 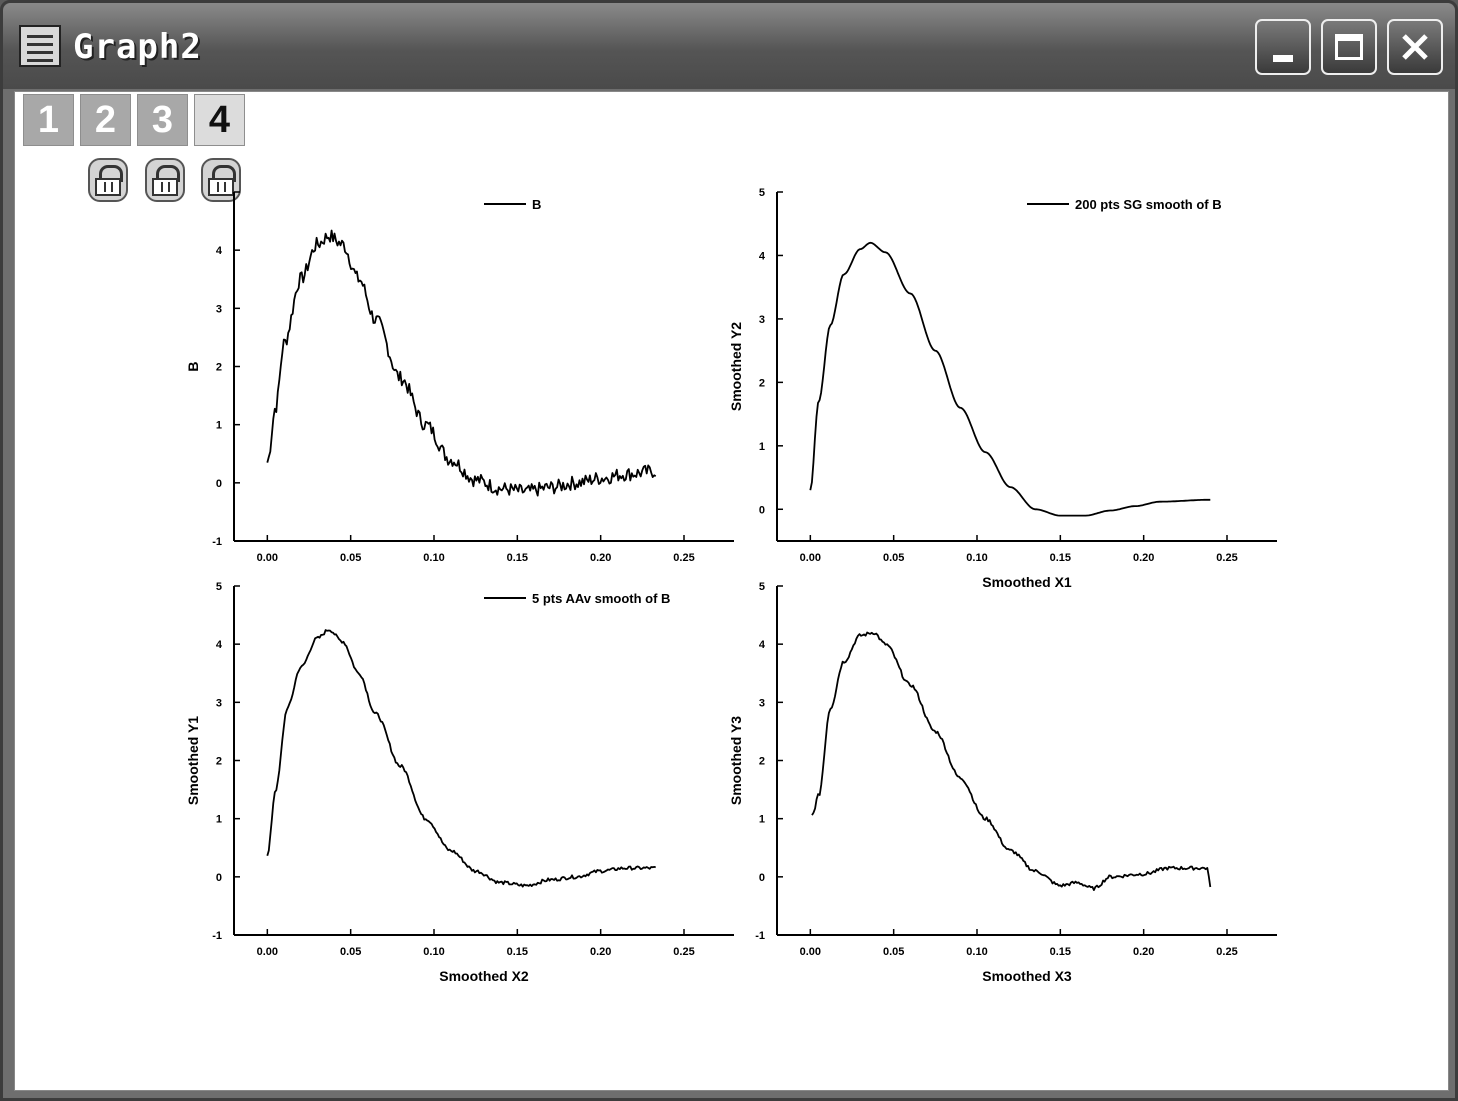 I want to click on y-axis-label: B, so click(x=193, y=366).